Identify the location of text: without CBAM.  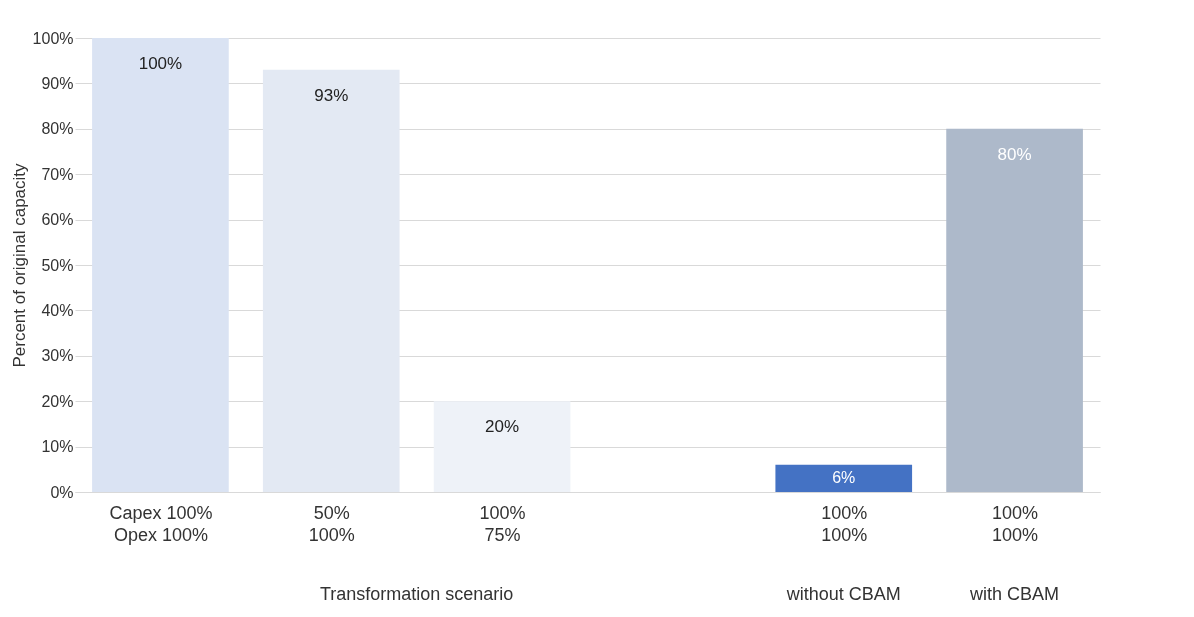
(843, 594).